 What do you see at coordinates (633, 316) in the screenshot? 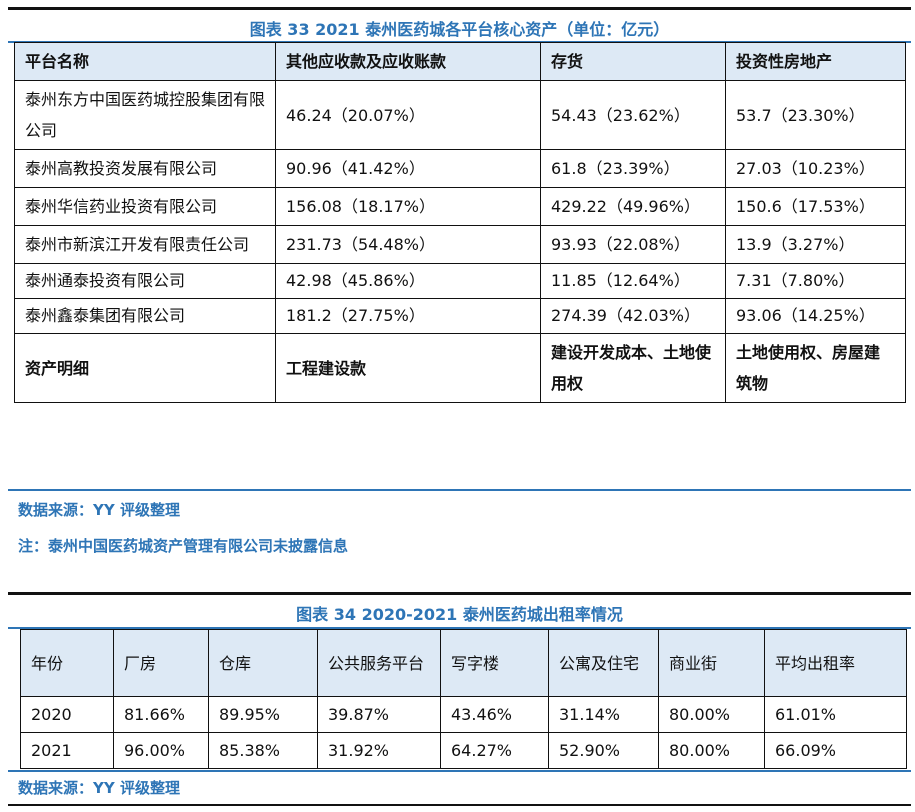
I see `cell: 274.39（42.03%）` at bounding box center [633, 316].